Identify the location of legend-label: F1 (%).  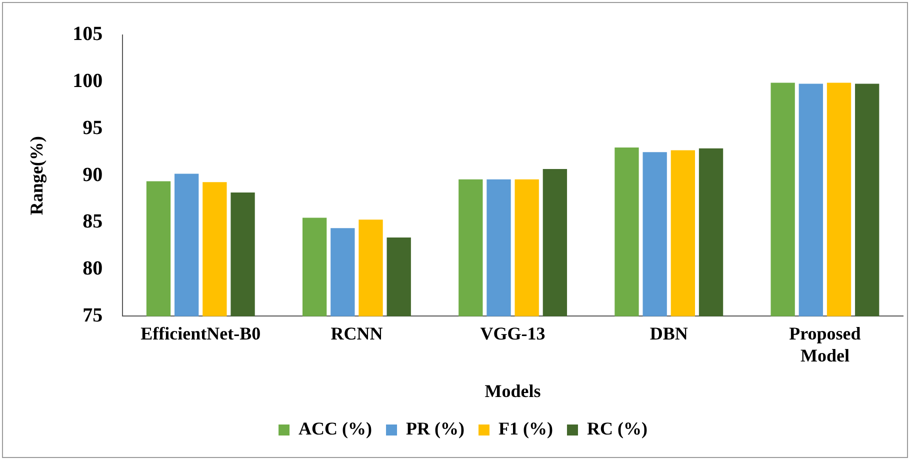
(525, 428).